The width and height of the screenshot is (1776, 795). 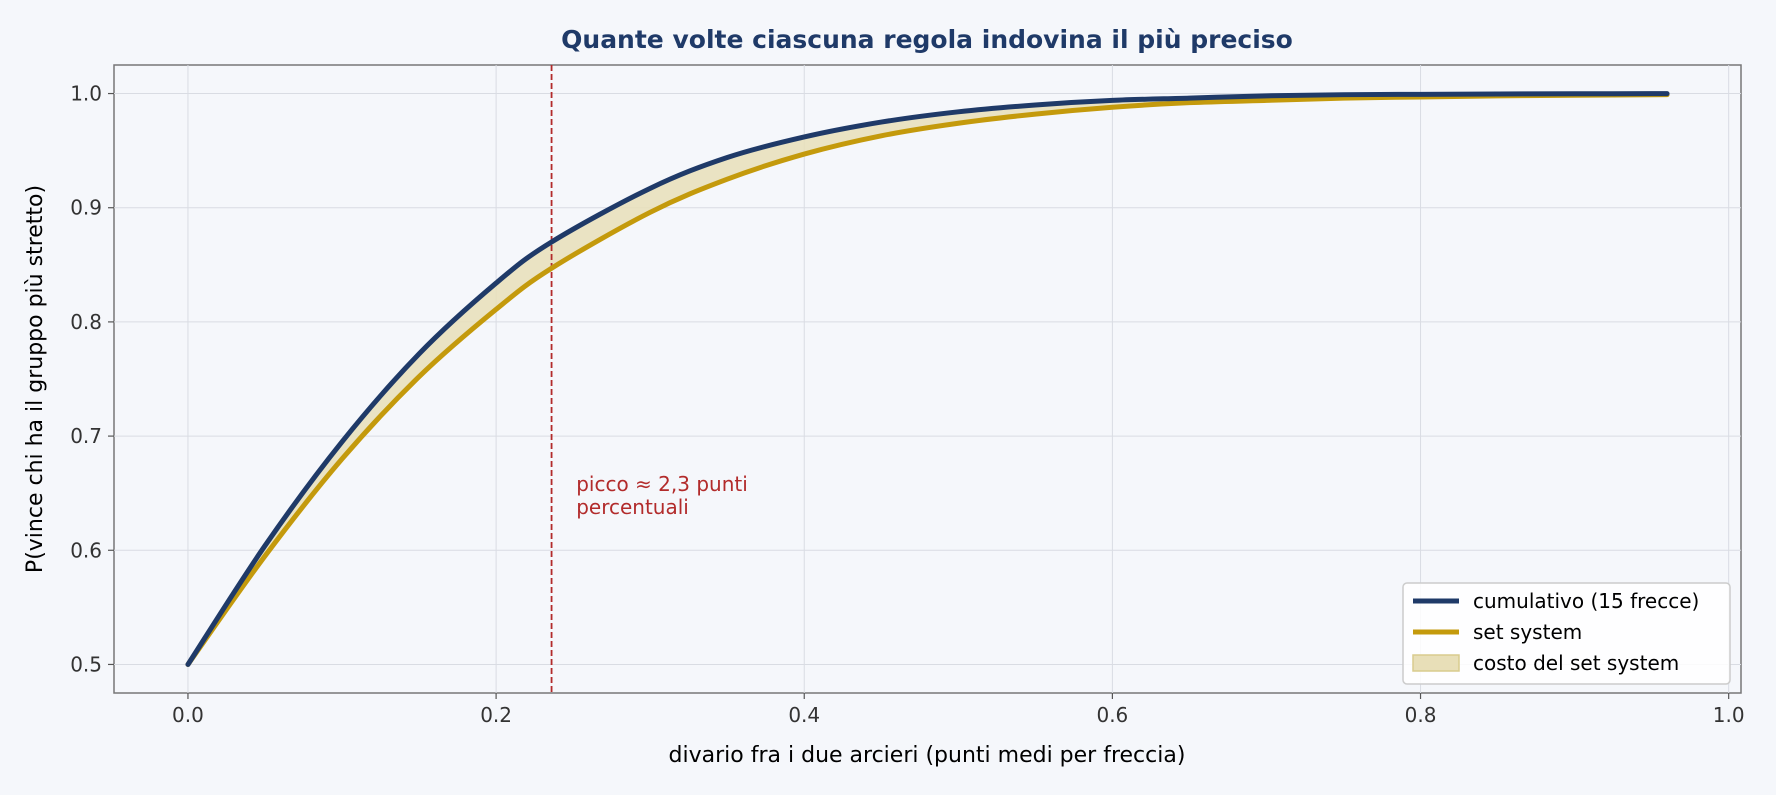 I want to click on y-tick-label: 0.5, so click(x=86, y=664).